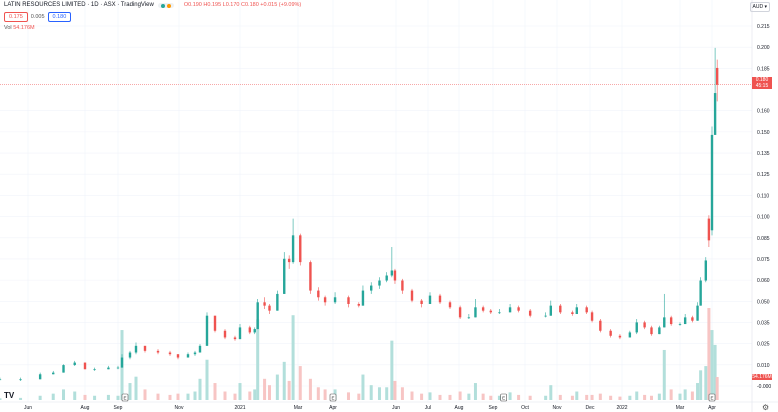 The height and width of the screenshot is (412, 778). I want to click on last-price: 0.180, so click(762, 80).